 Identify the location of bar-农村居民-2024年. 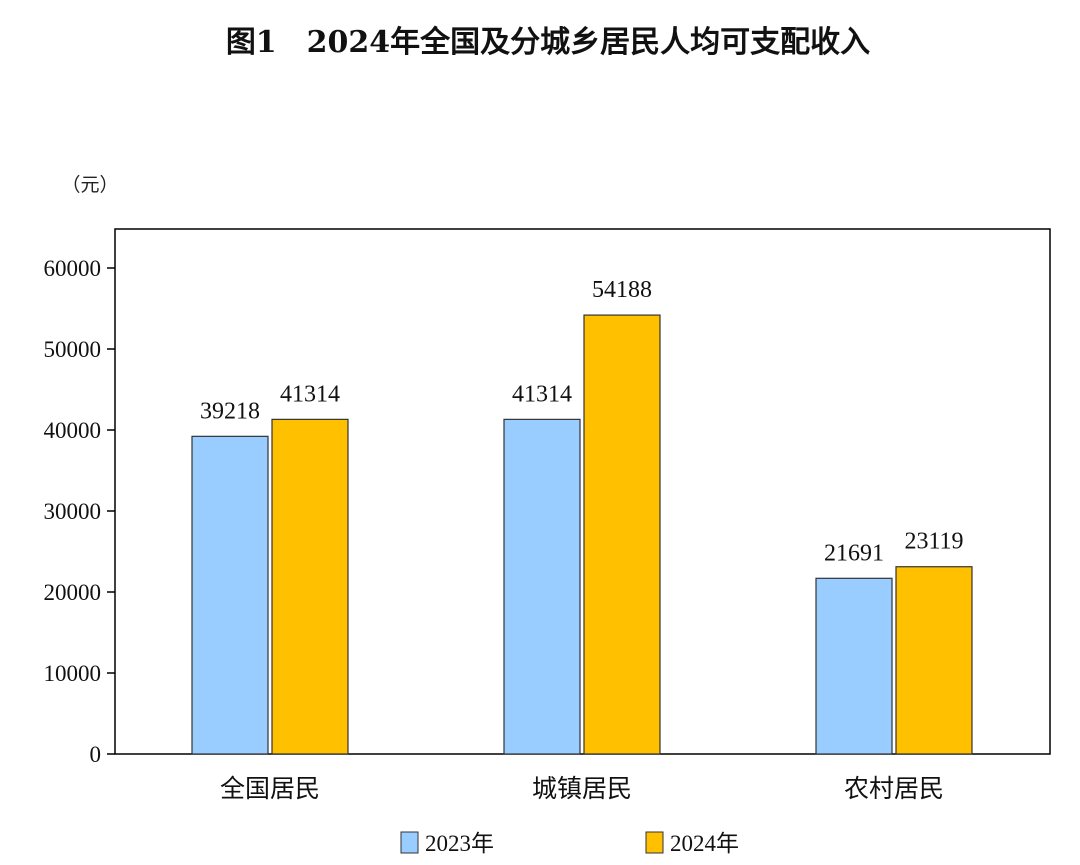
(934, 660).